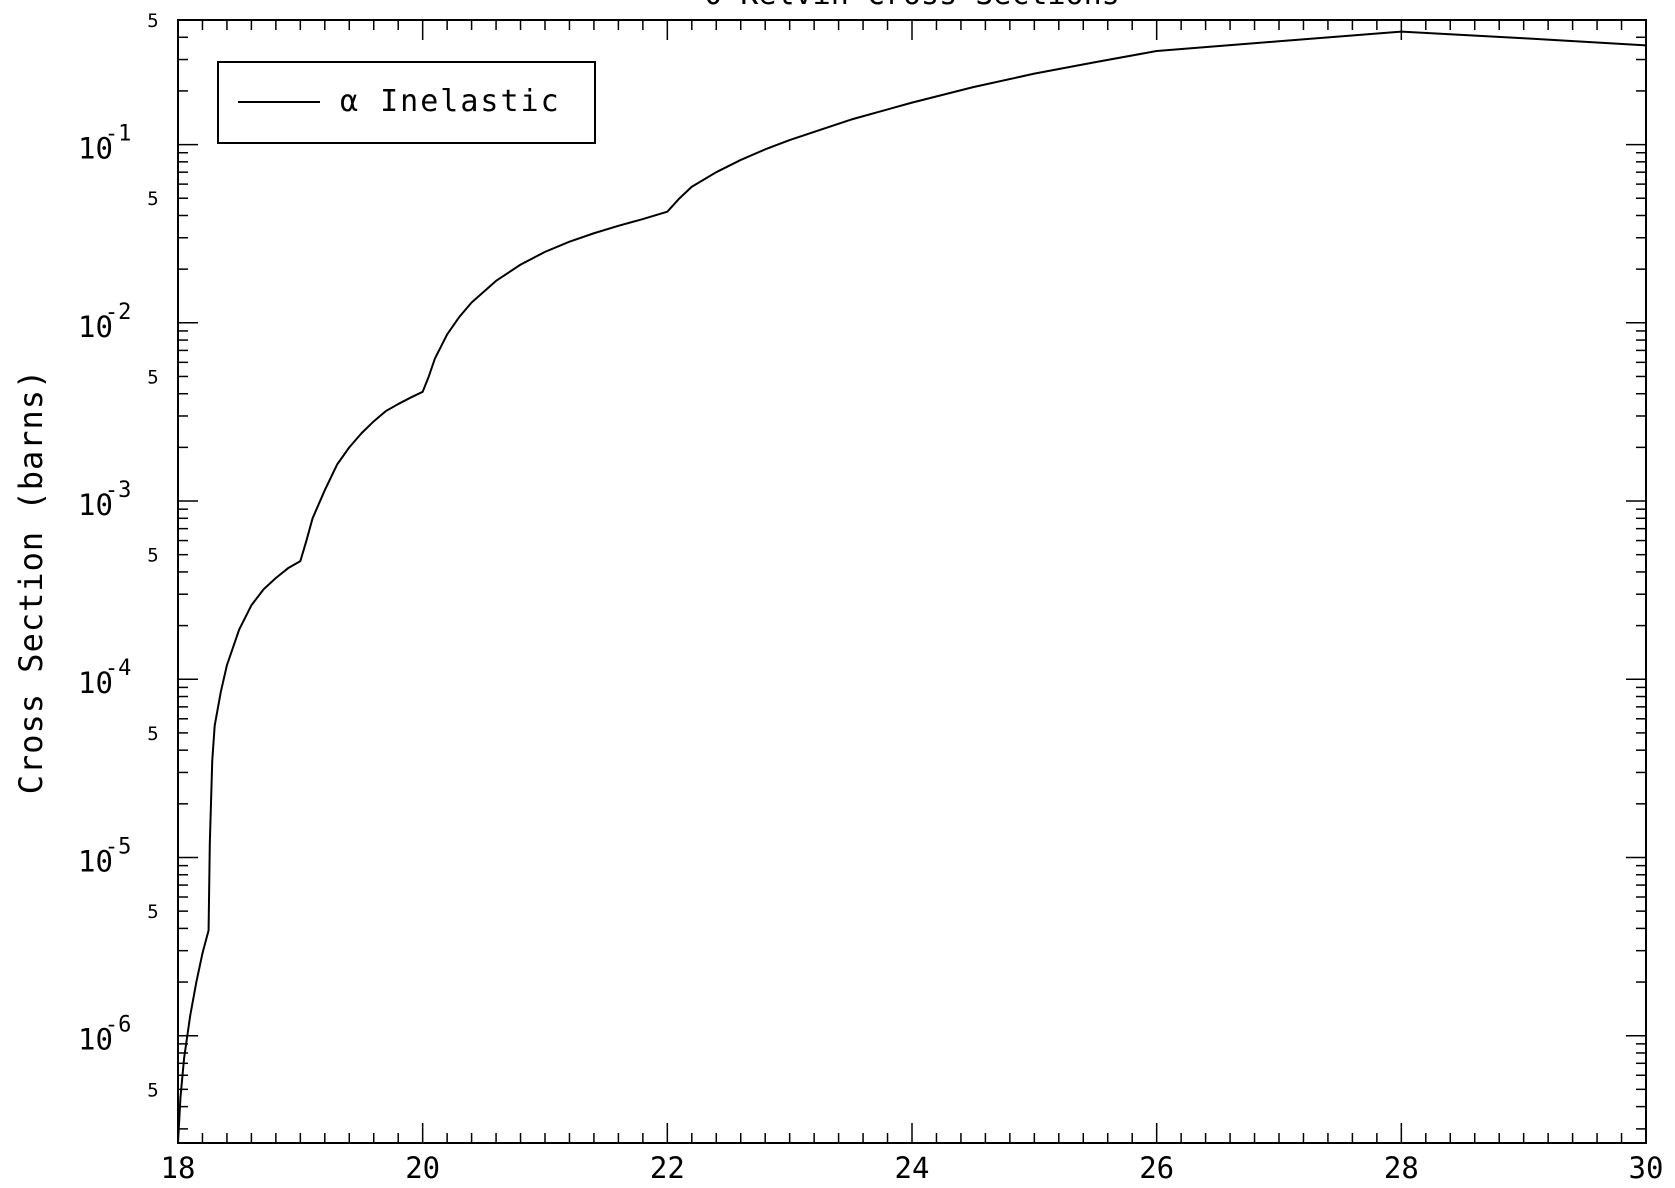  What do you see at coordinates (118, 846) in the screenshot?
I see `y-tick-exponent: -5` at bounding box center [118, 846].